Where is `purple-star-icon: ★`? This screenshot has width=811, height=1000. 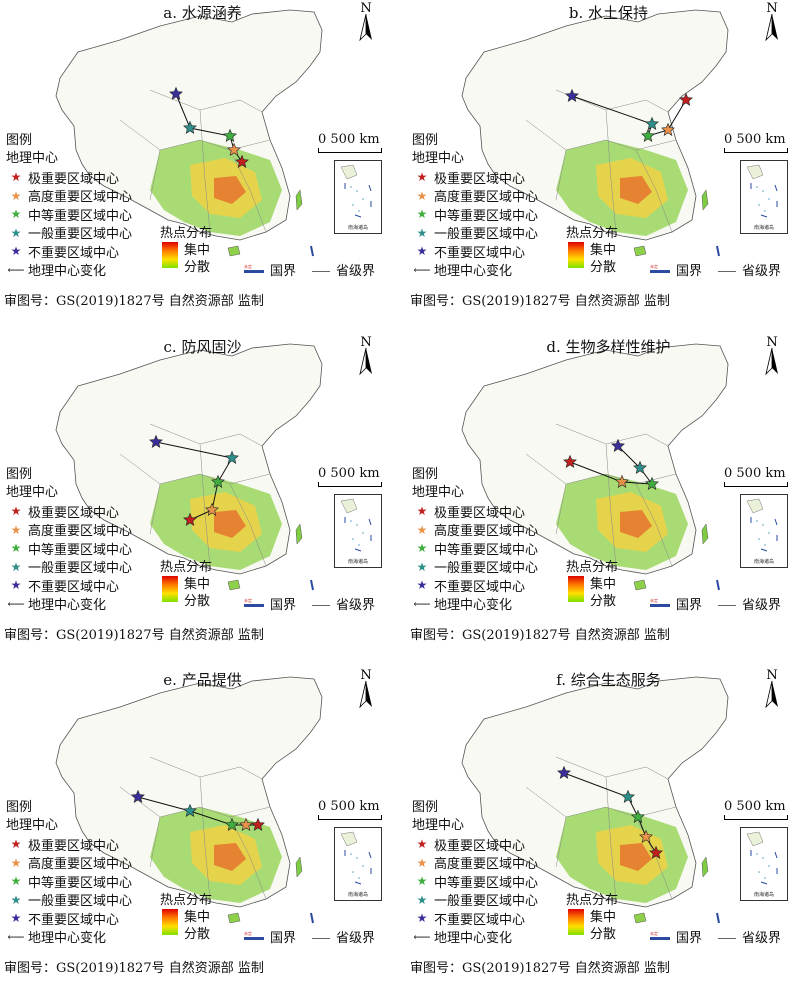
purple-star-icon: ★ is located at coordinates (16, 585).